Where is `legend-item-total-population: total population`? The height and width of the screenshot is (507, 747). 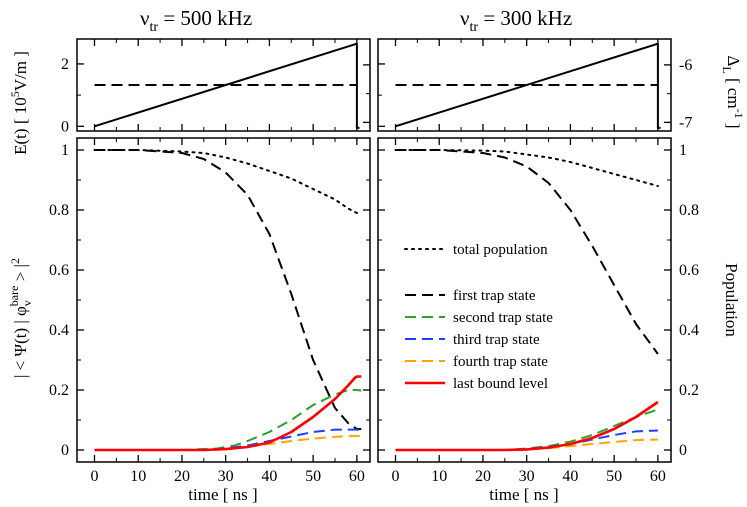
legend-item-total-population: total population is located at coordinates (476, 250).